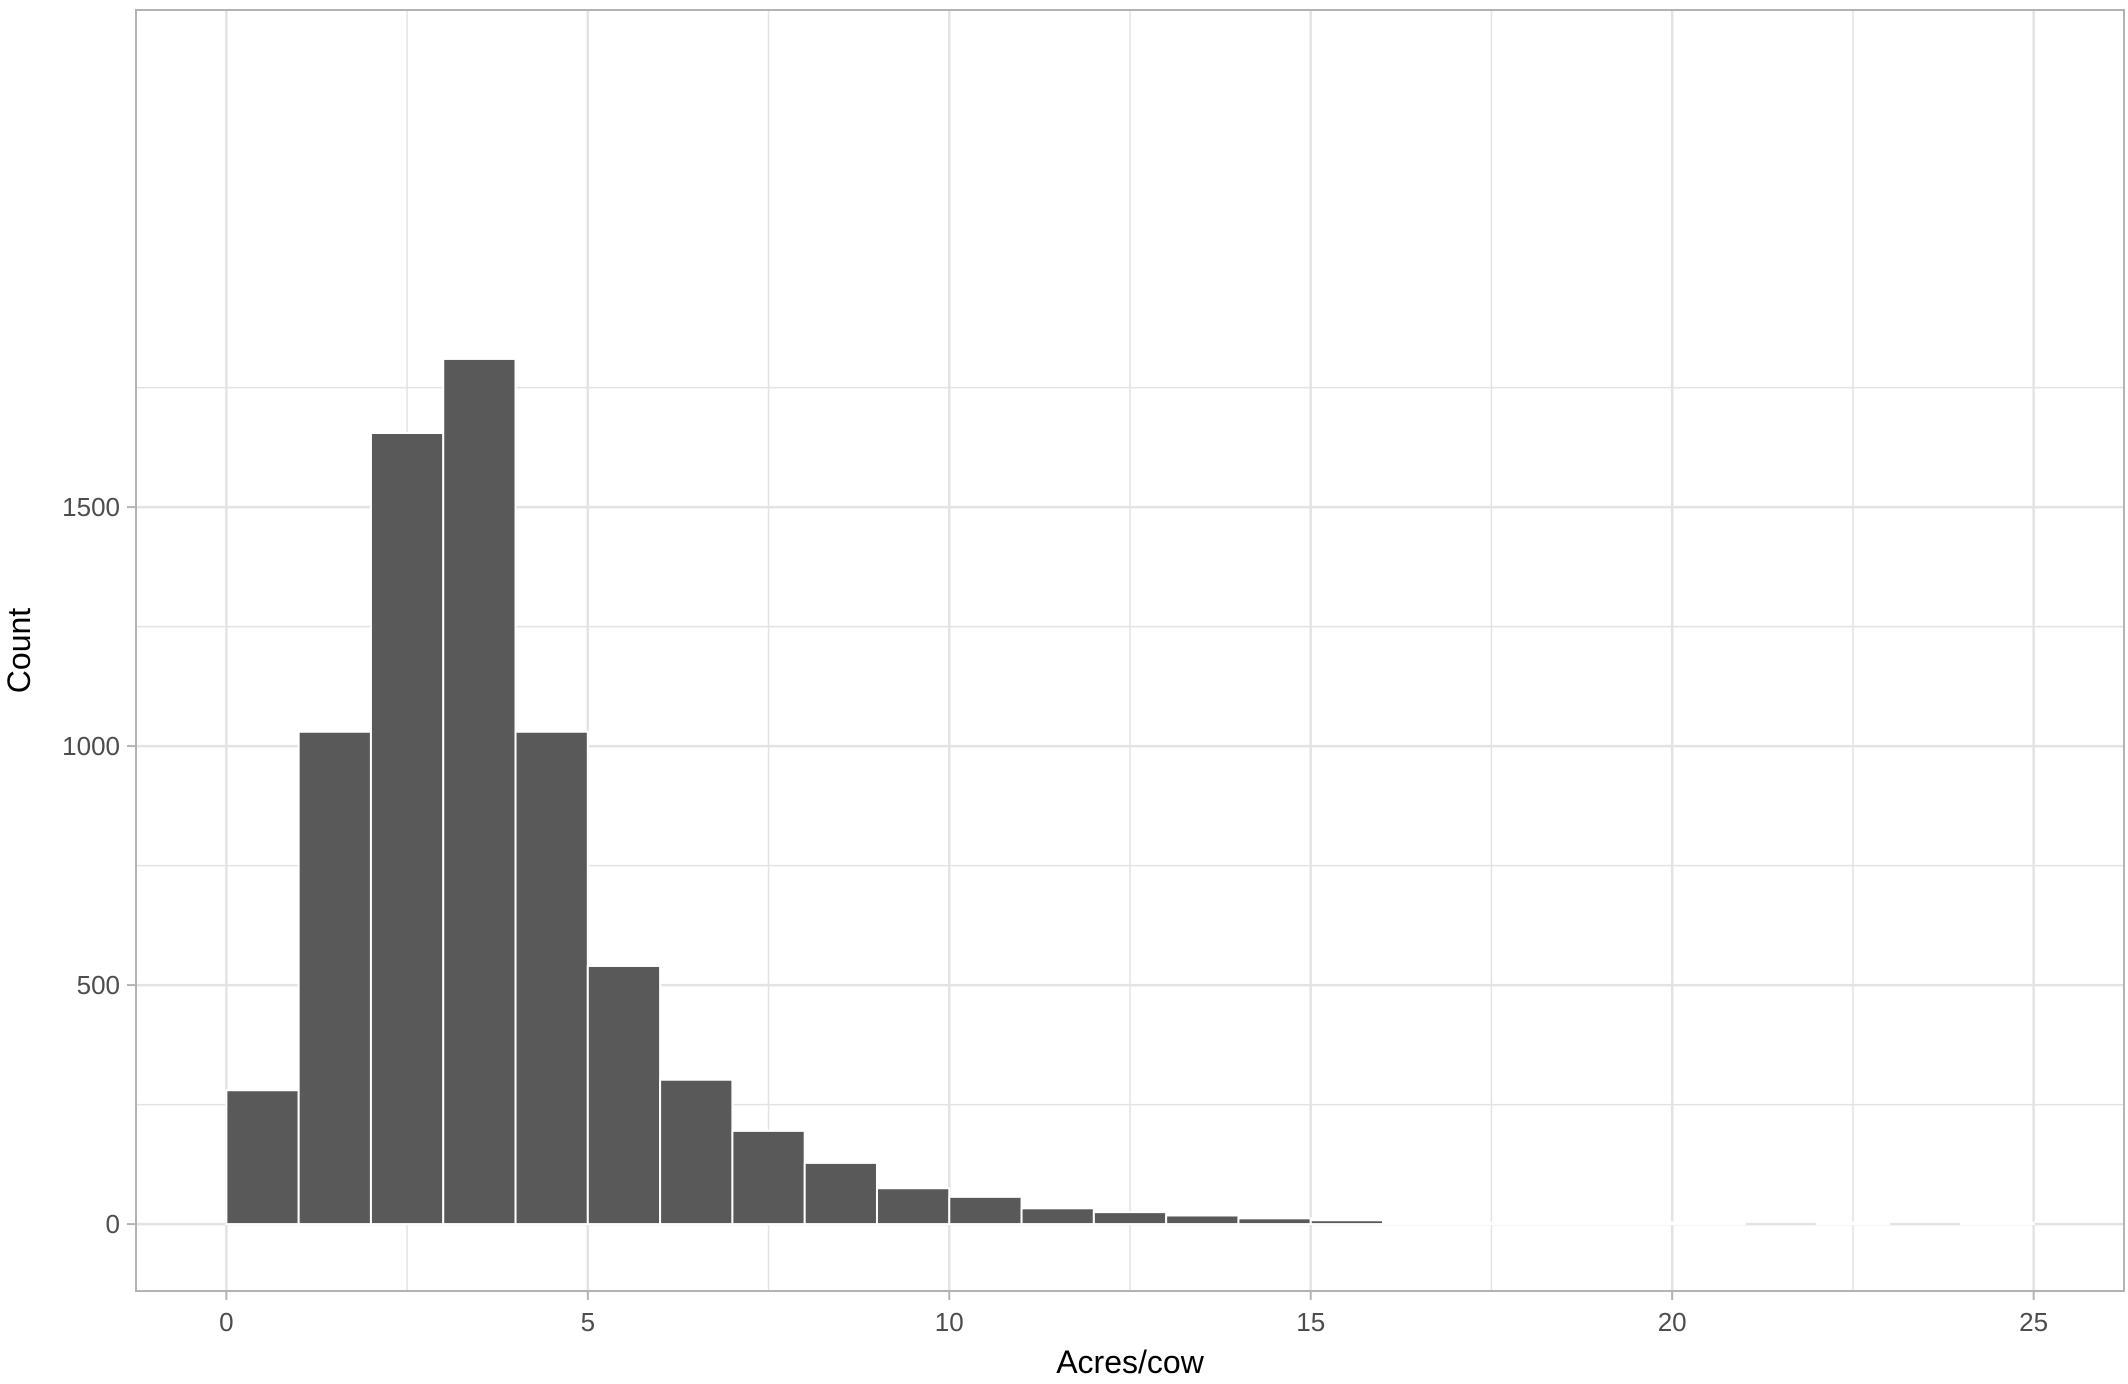 The width and height of the screenshot is (2128, 1384). Describe the element at coordinates (91, 746) in the screenshot. I see `y-tick-label: 1000` at that location.